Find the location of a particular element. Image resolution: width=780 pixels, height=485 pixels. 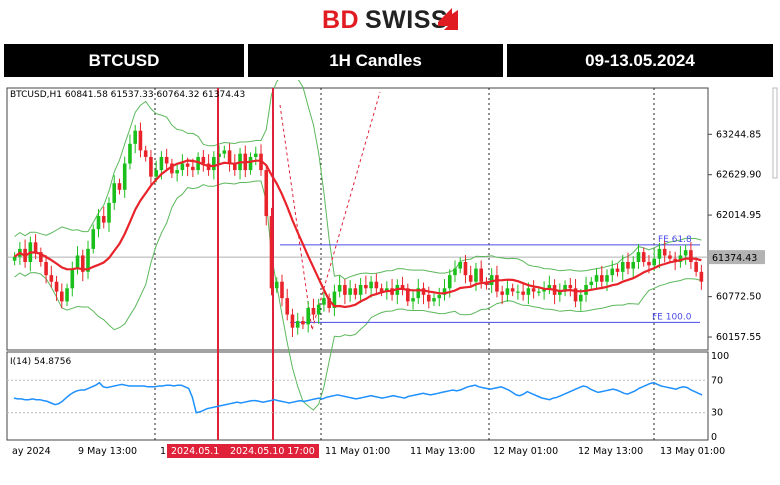

rsi-tick-label: 100 is located at coordinates (720, 356).